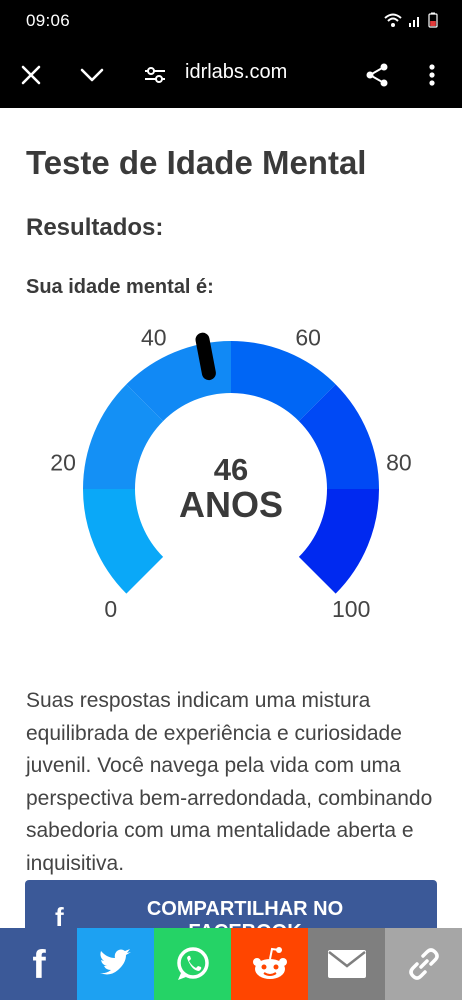 The height and width of the screenshot is (1000, 462). I want to click on minimize-button, so click(92, 75).